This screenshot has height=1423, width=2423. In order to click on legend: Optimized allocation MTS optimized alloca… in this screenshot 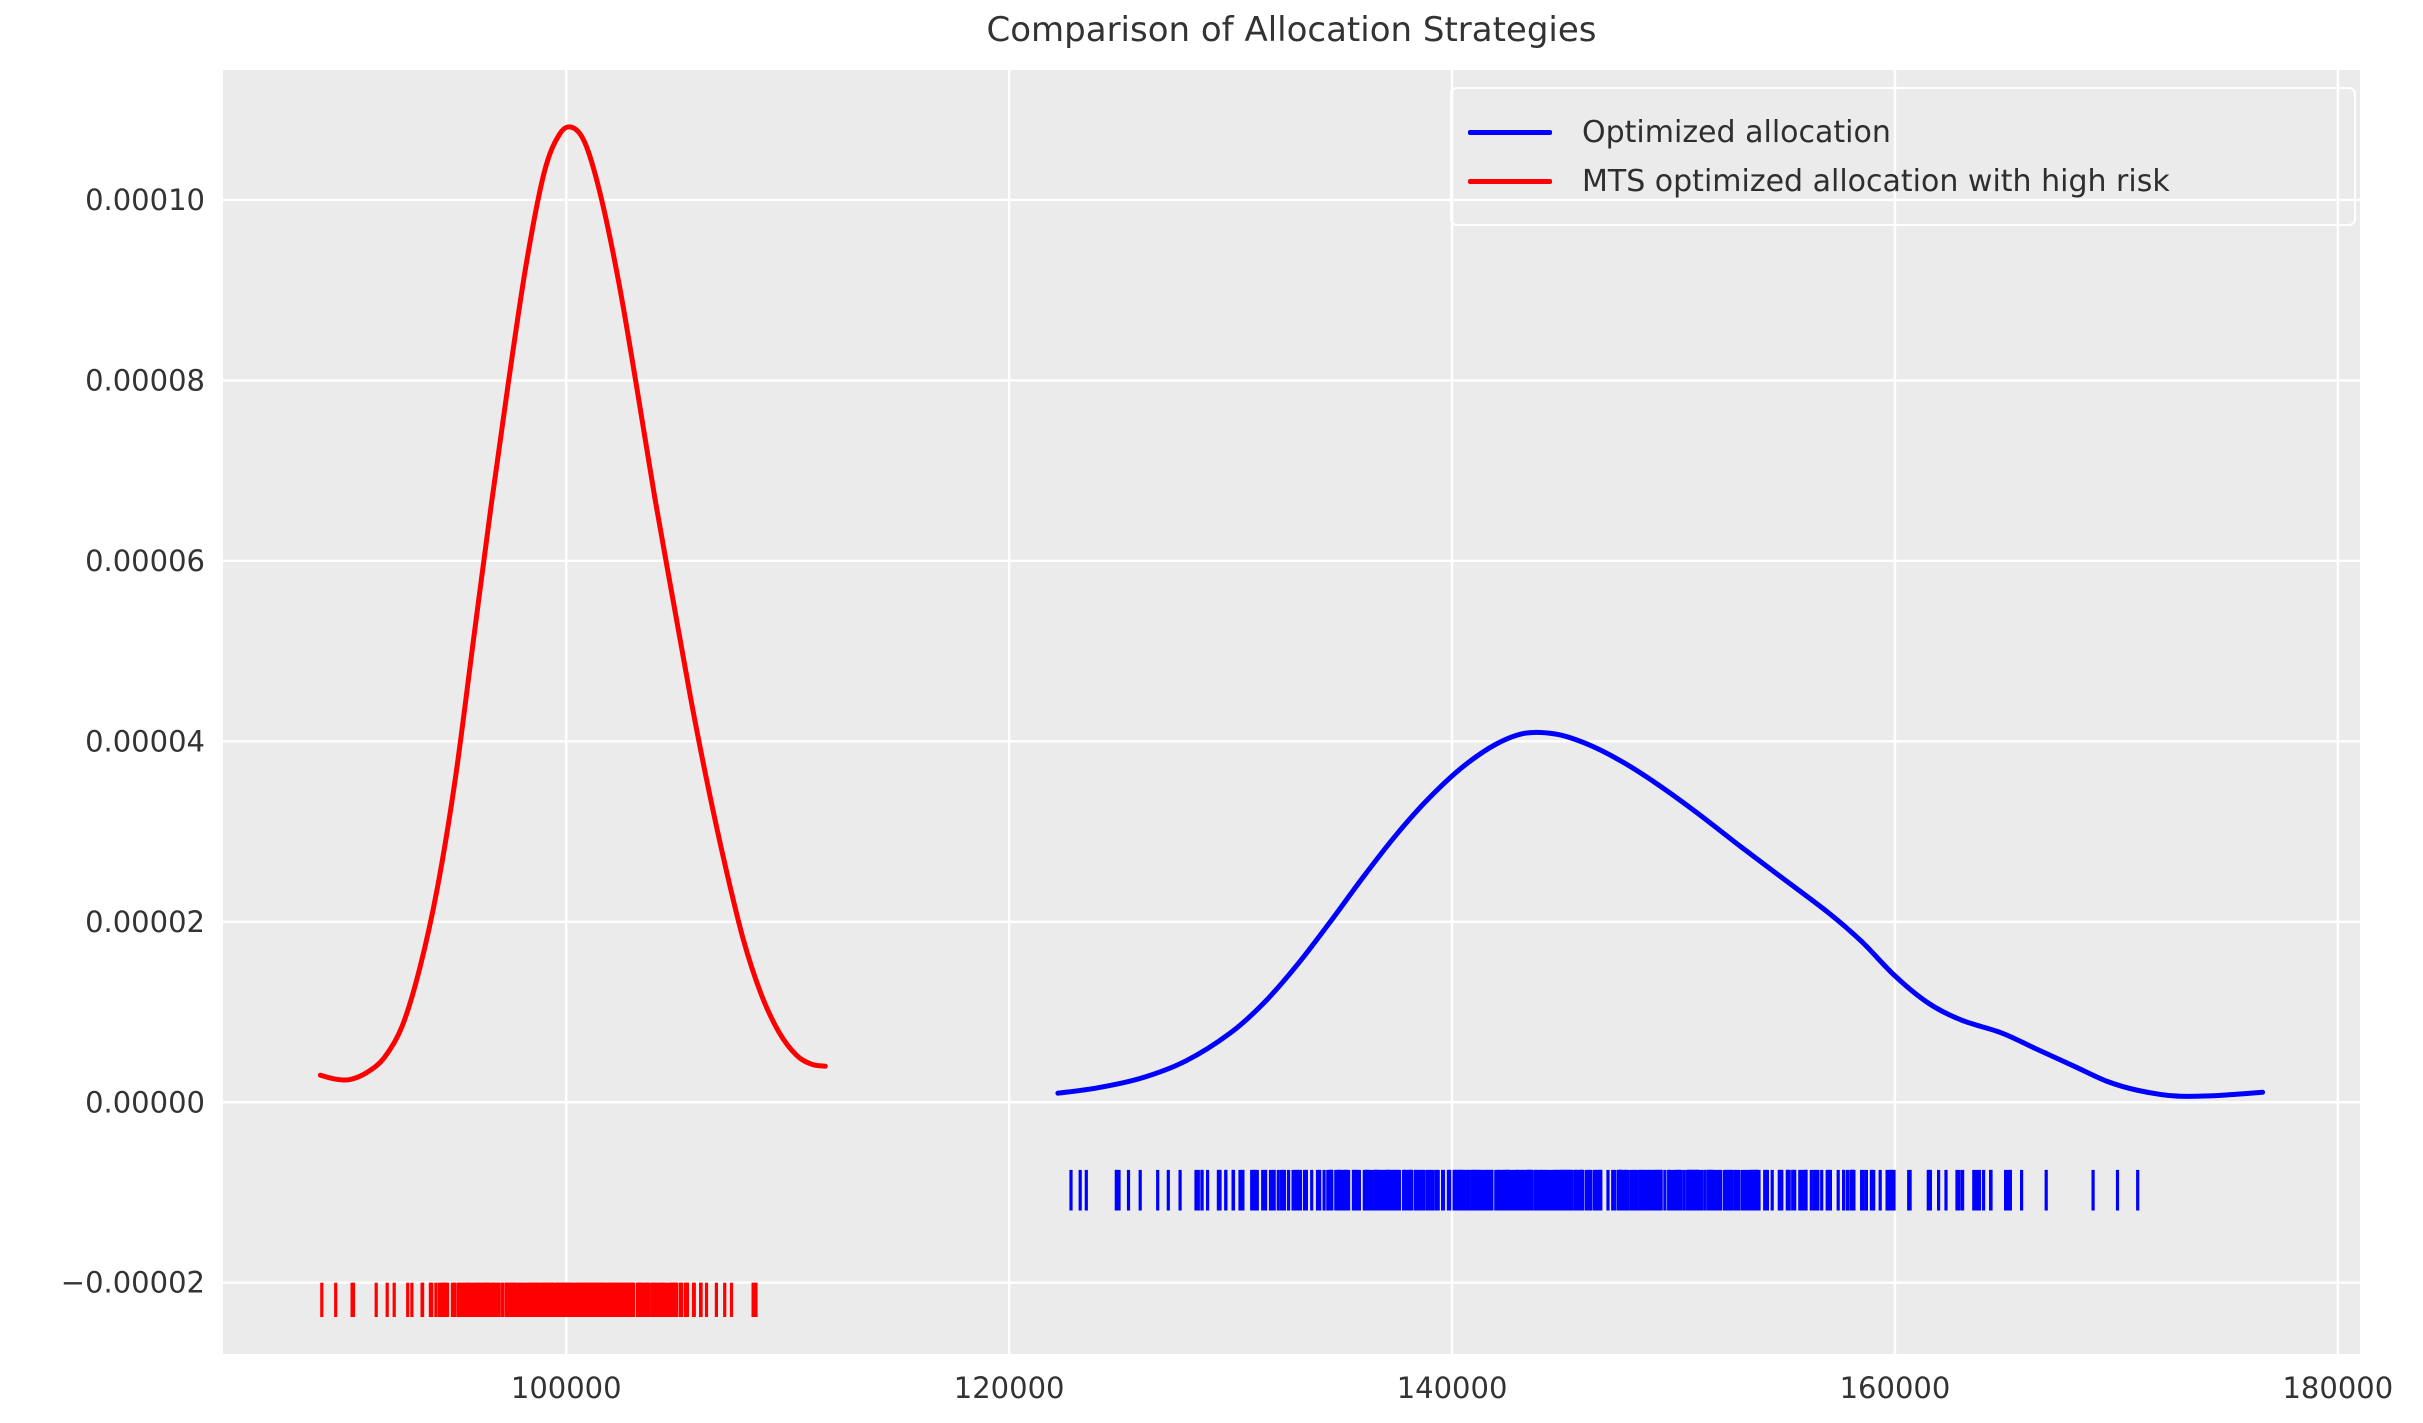, I will do `click(1903, 156)`.